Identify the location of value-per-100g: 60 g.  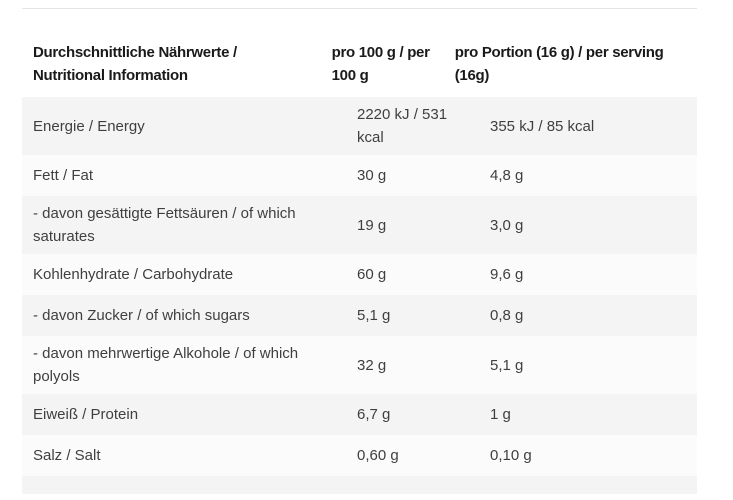
(372, 274).